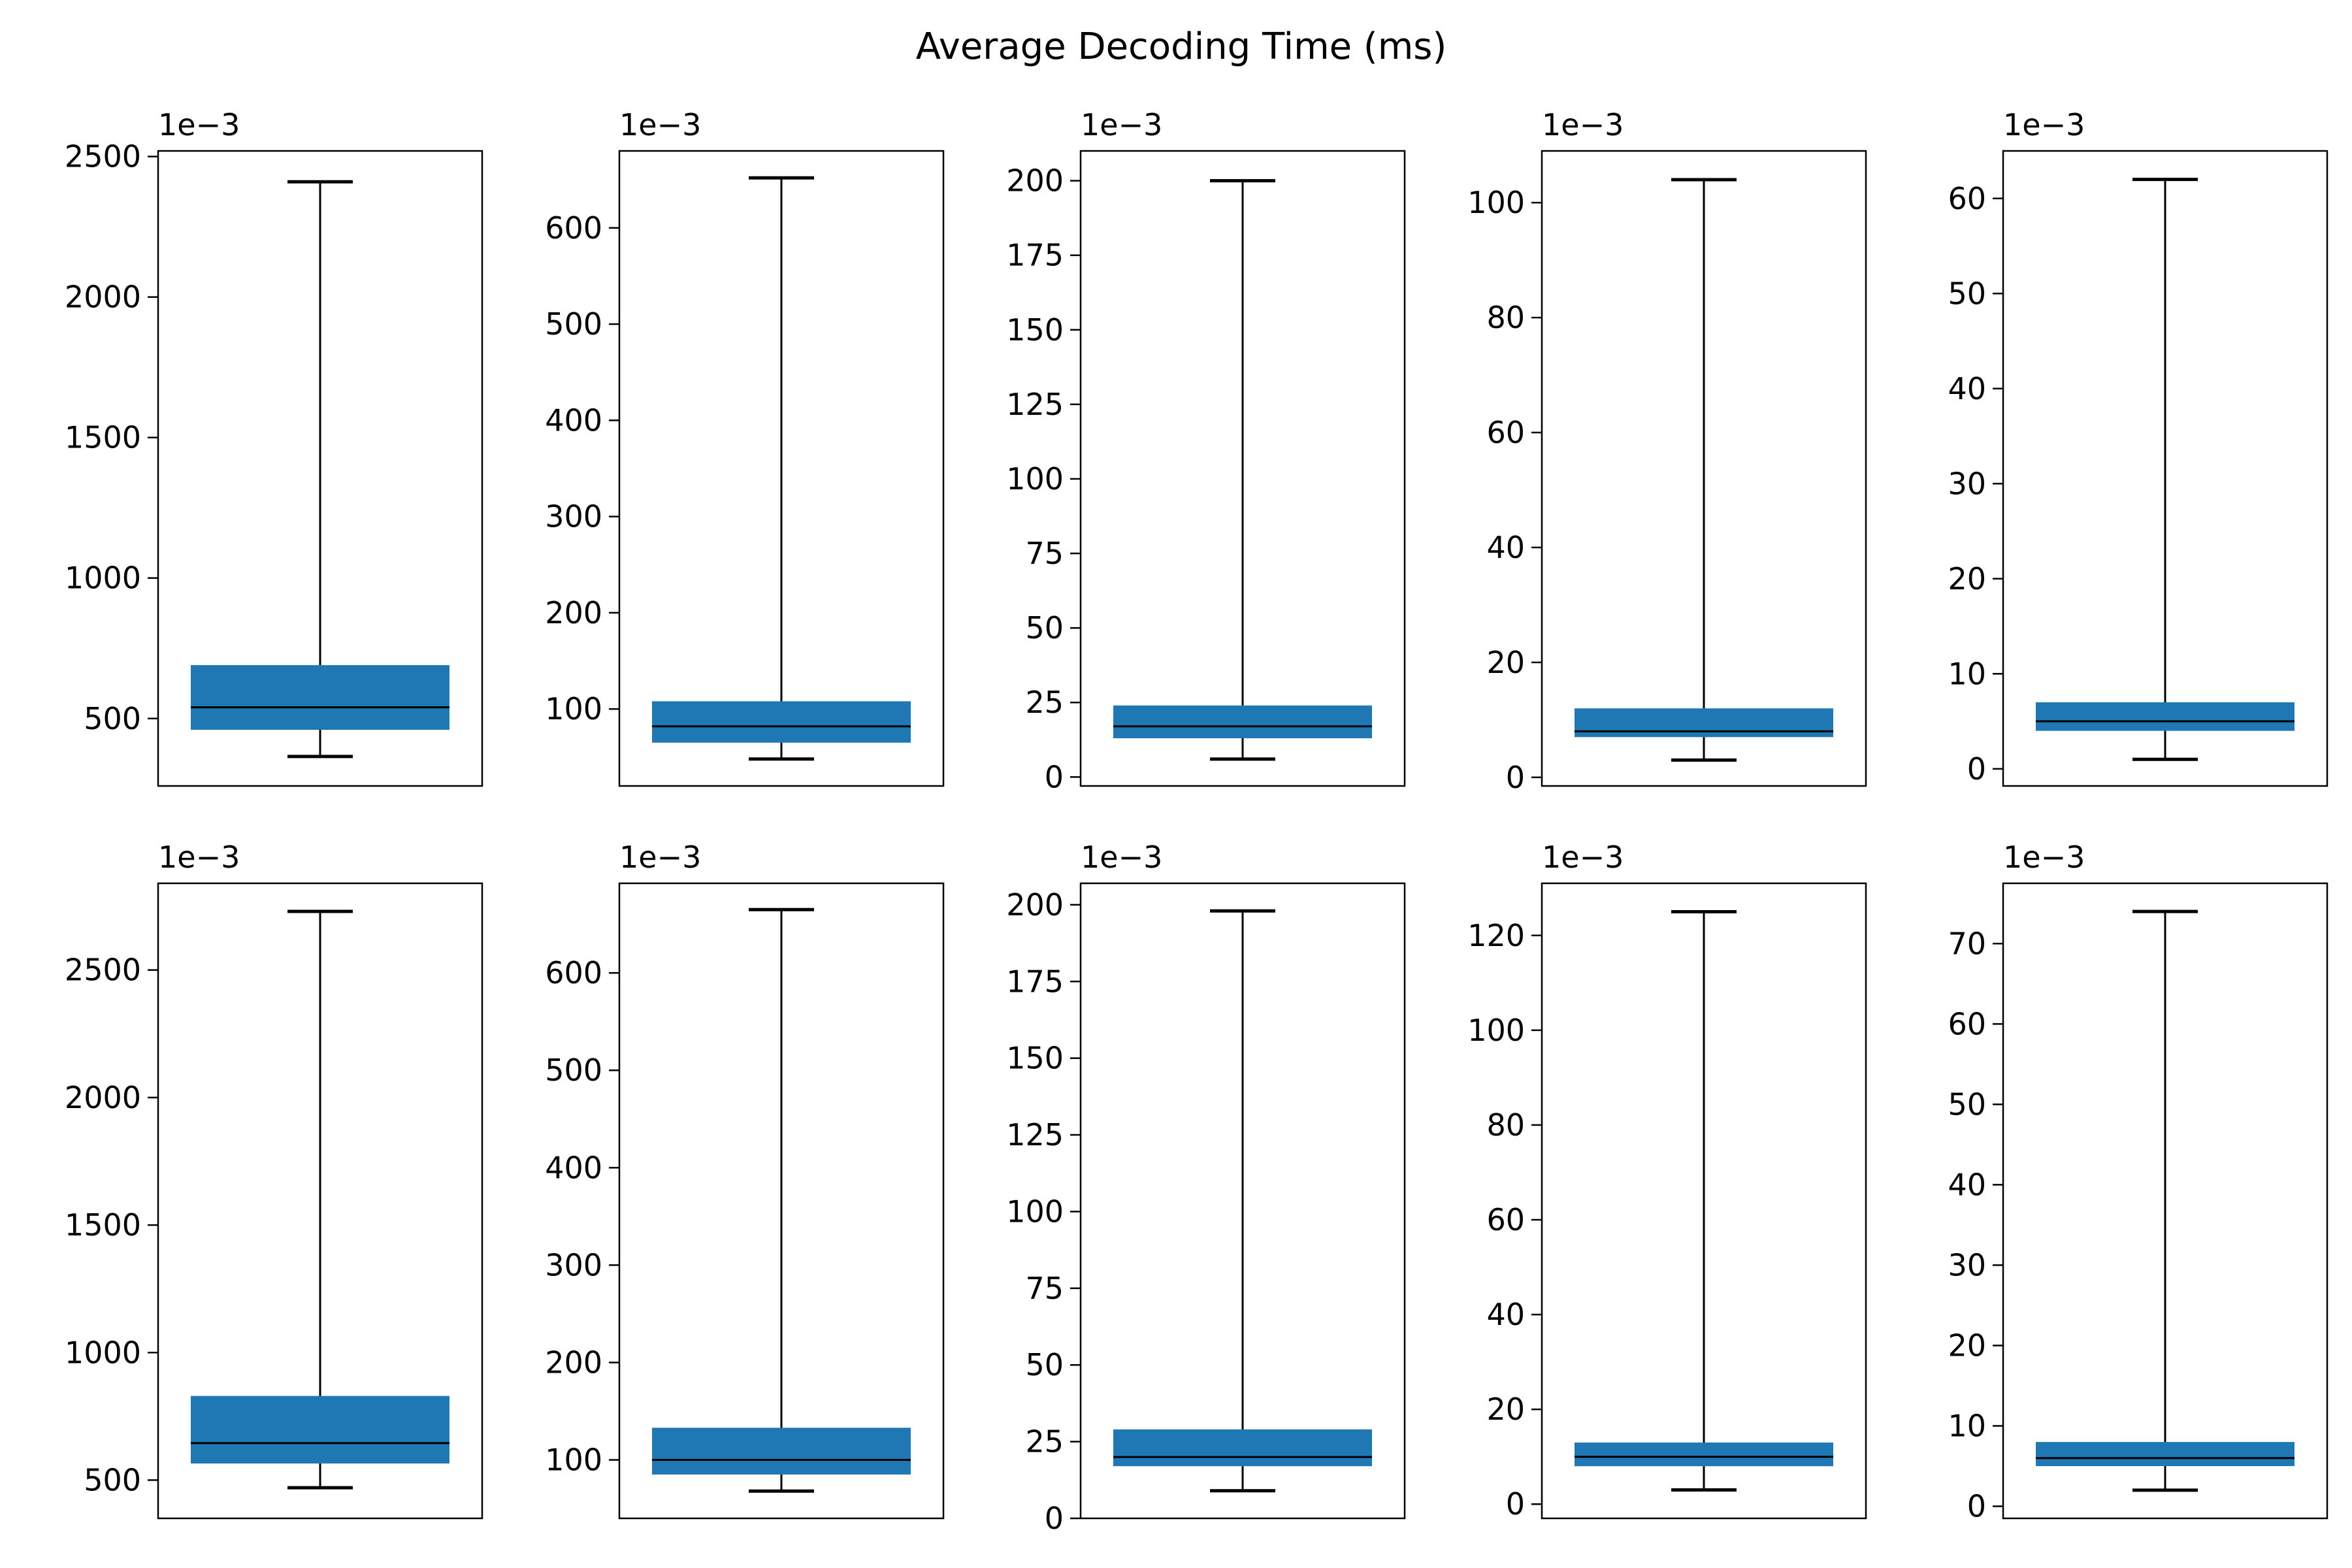  Describe the element at coordinates (103, 1352) in the screenshot. I see `y-tick-label: 1000` at that location.